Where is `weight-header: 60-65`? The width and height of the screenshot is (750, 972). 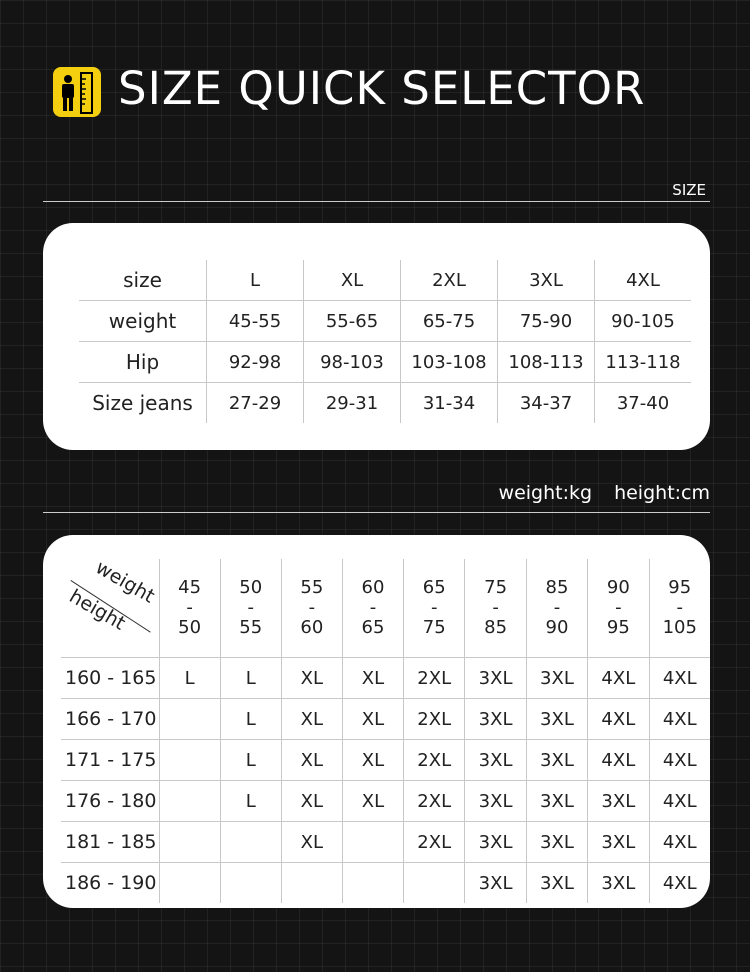 weight-header: 60-65 is located at coordinates (373, 608).